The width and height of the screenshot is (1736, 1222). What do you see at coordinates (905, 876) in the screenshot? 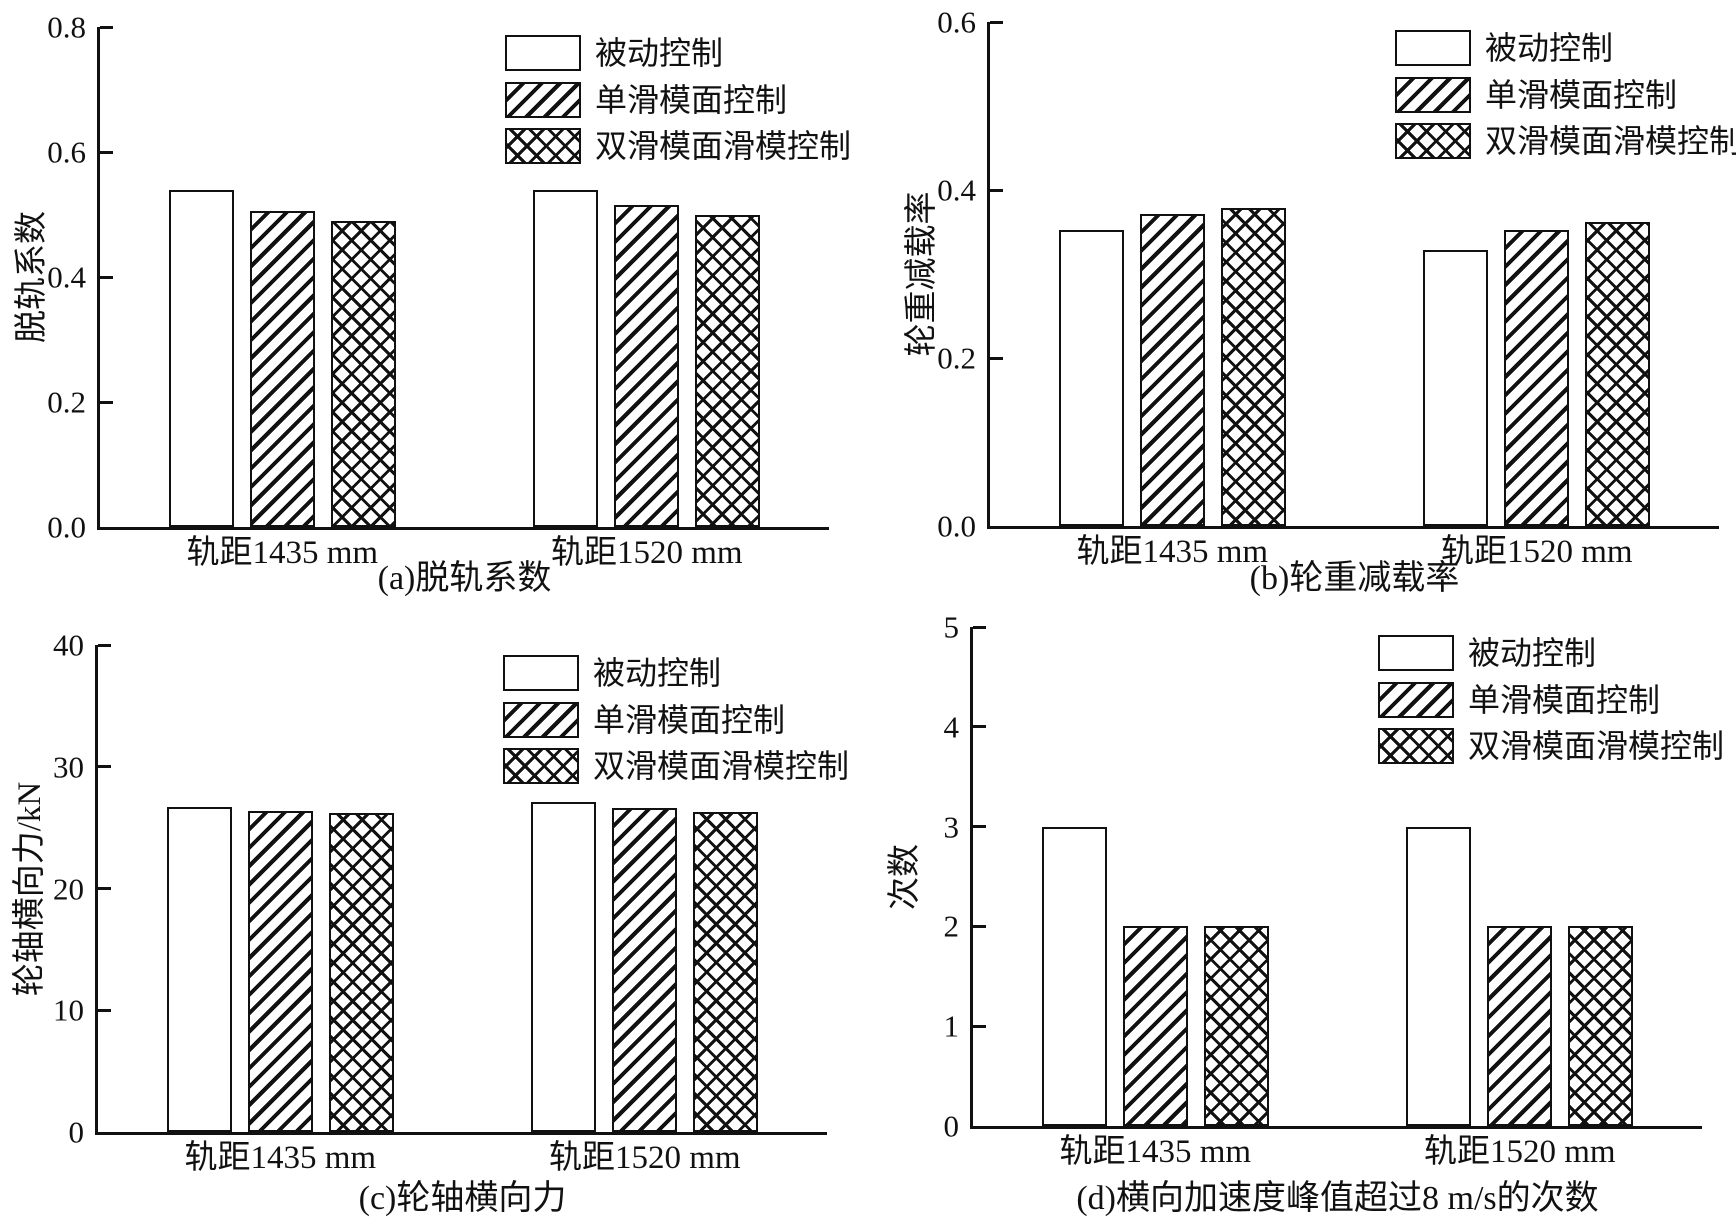
I see `y-axis-label: 次数` at bounding box center [905, 876].